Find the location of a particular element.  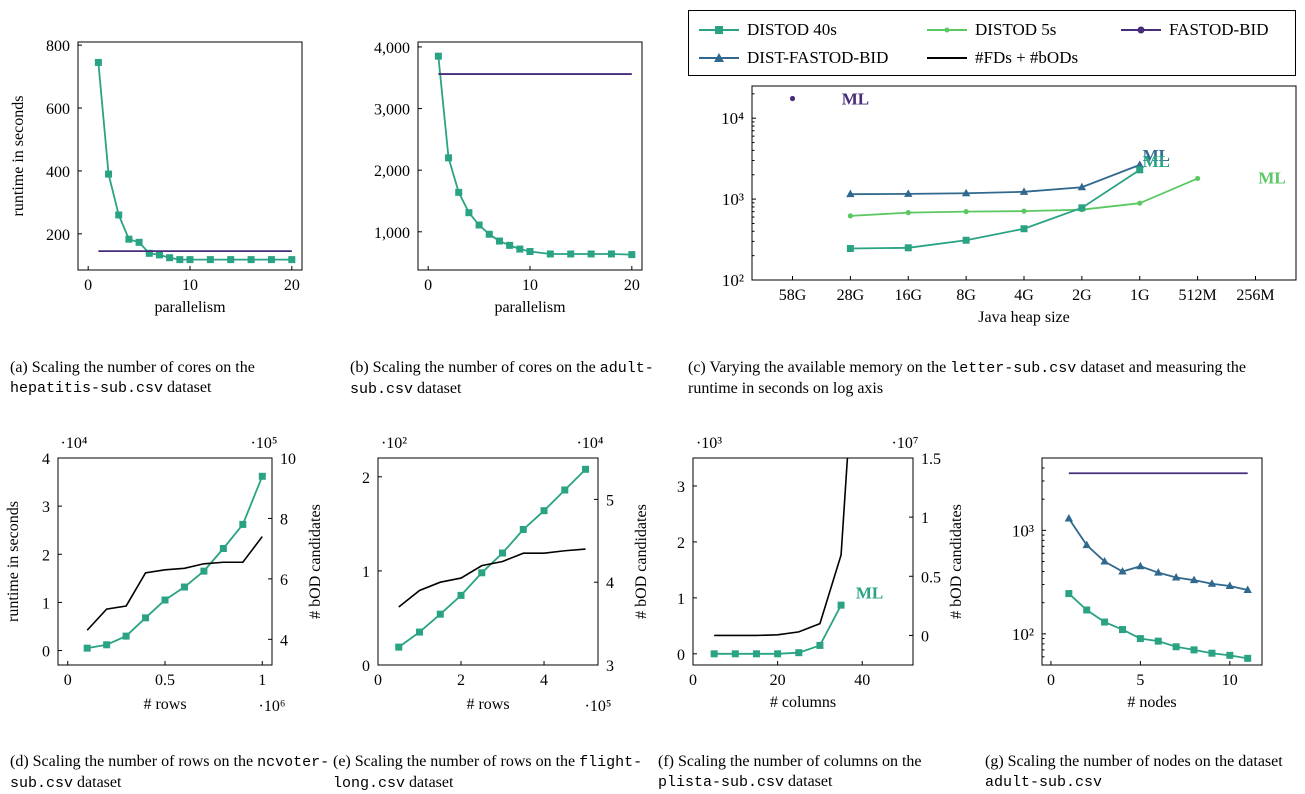

y-tick-label-a: 200 is located at coordinates (58, 235).